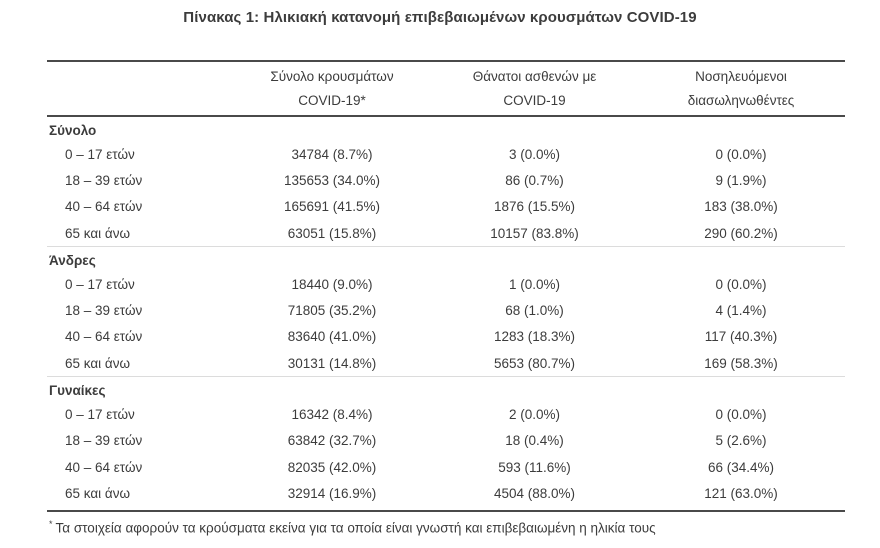 This screenshot has width=880, height=548. I want to click on table-row: 0 – 17 ετών 18440 (9.0%) 1 (0.0%) 0 (0.0%), so click(446, 284).